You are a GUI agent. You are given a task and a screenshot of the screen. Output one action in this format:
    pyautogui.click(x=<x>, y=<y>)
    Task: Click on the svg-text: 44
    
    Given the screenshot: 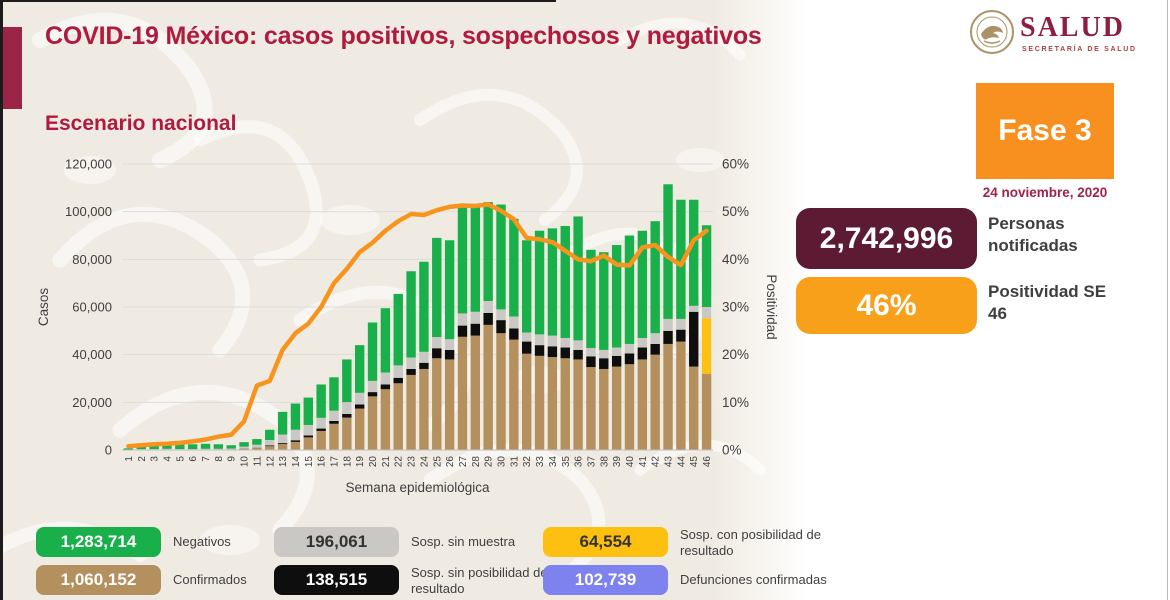 What is the action you would take?
    pyautogui.click(x=681, y=462)
    